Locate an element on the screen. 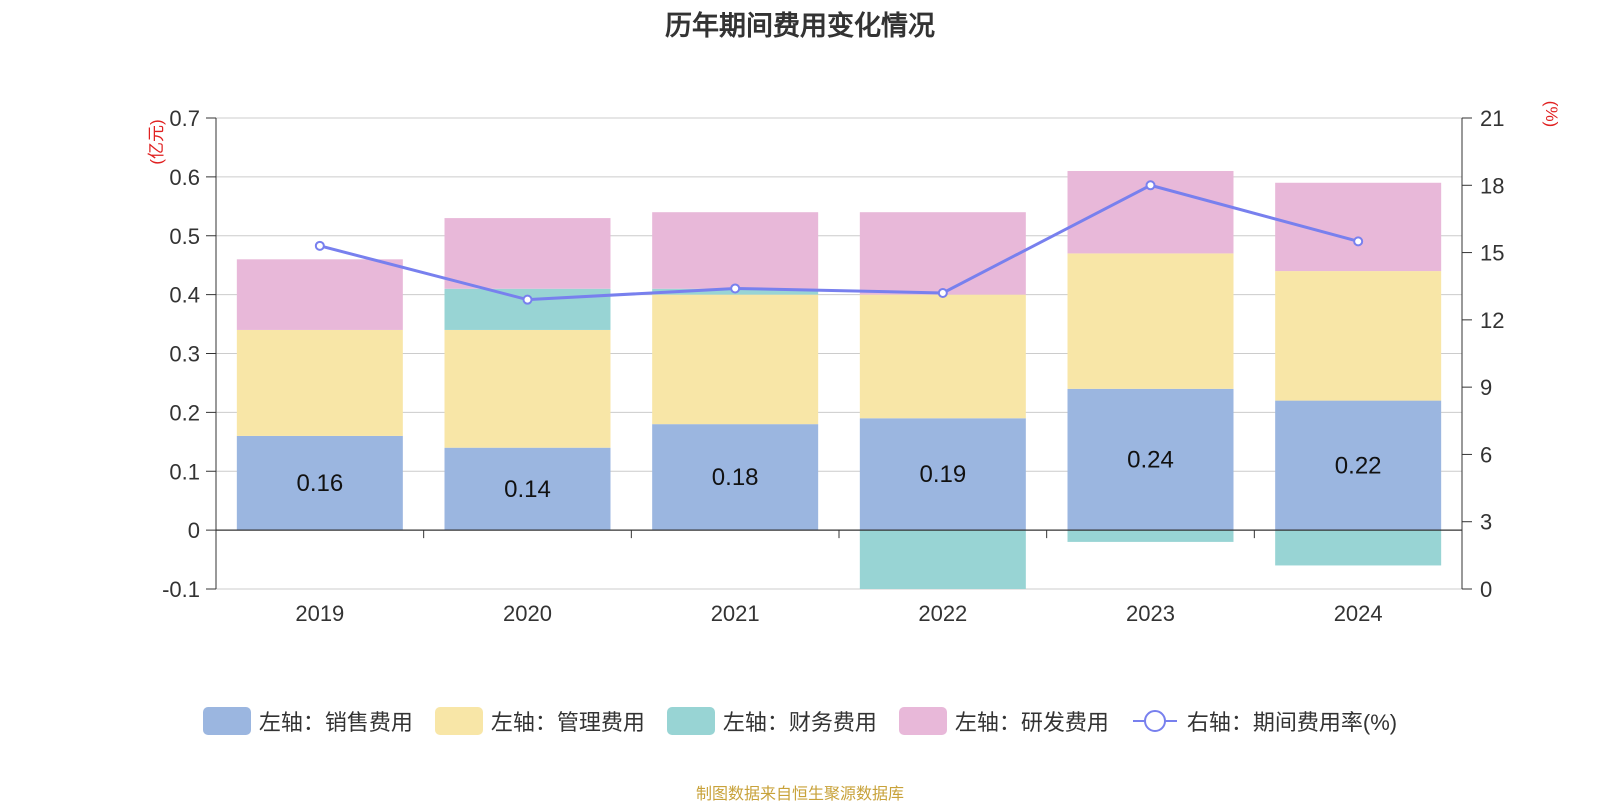 This screenshot has width=1600, height=804. legend-label-finance: 左轴：财务费用 is located at coordinates (799, 722).